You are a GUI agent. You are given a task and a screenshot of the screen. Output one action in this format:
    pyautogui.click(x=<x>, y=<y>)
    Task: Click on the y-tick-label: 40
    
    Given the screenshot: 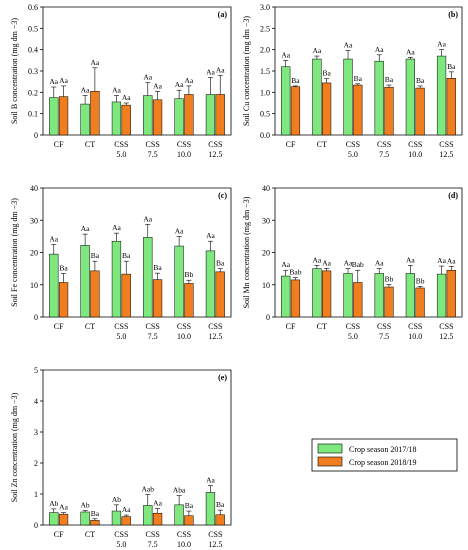 What is the action you would take?
    pyautogui.click(x=34, y=188)
    